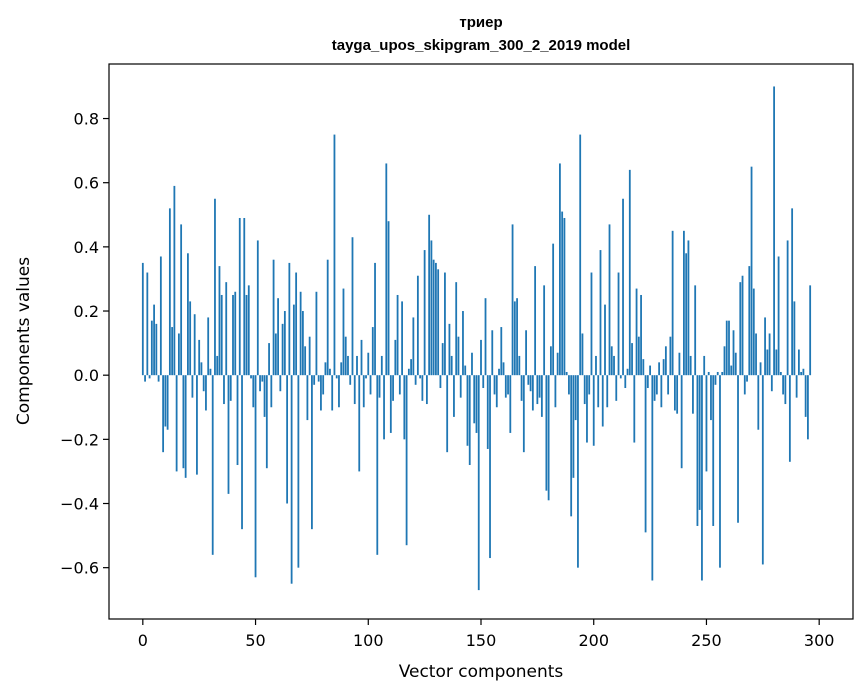 Image resolution: width=867 pixels, height=696 pixels. I want to click on y-axis-ticks: −0.6 −0.4 −0.2 0.0 0.2 0.4 0.6 0.8, so click(84, 344).